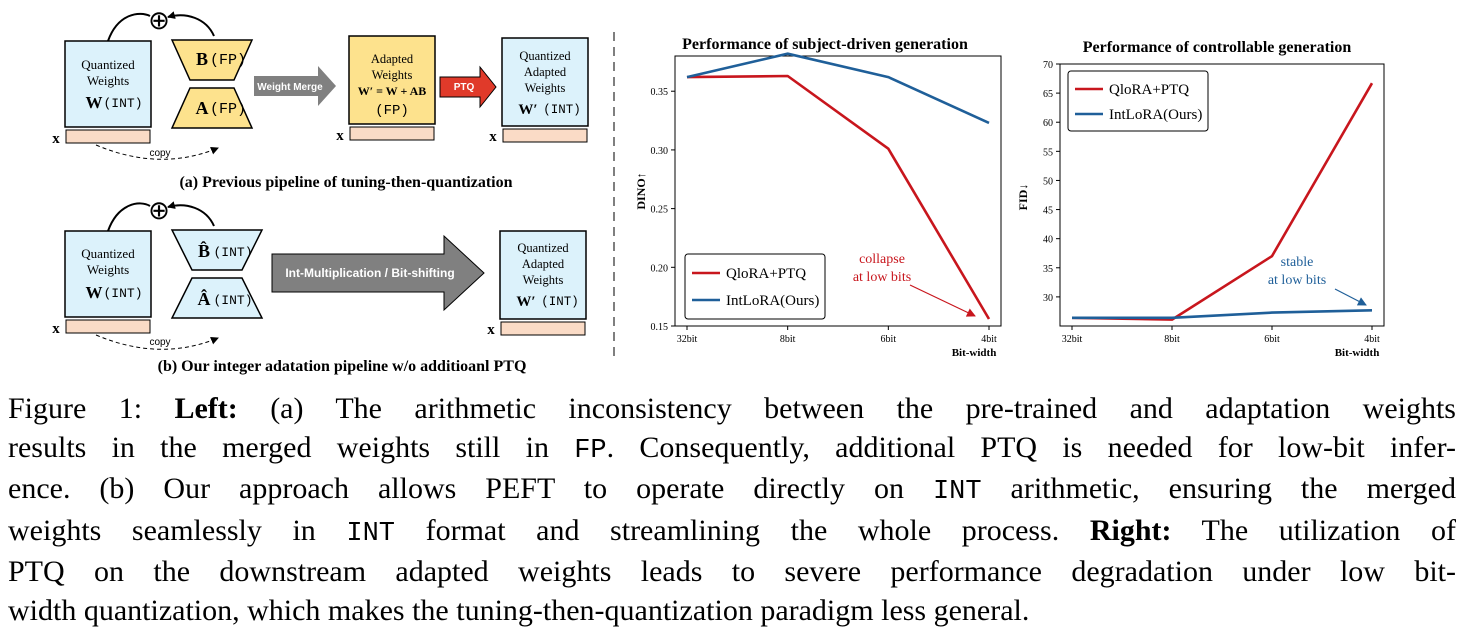 This screenshot has height=630, width=1462. Describe the element at coordinates (660, 327) in the screenshot. I see `y-tick-label: 0.15` at that location.